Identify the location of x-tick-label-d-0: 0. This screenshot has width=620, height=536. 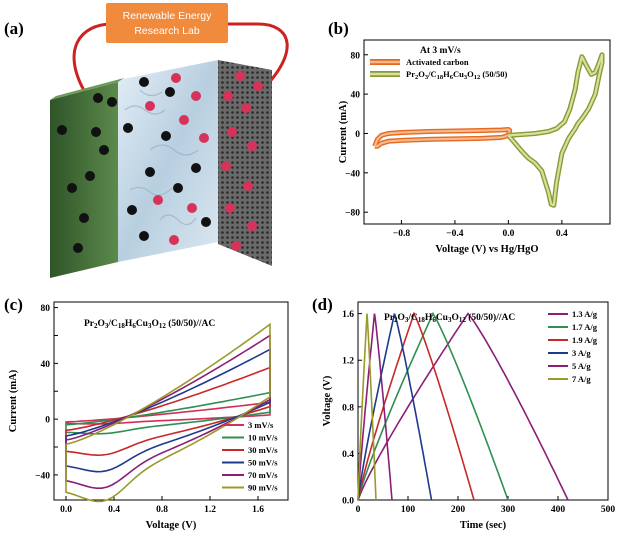
(358, 510).